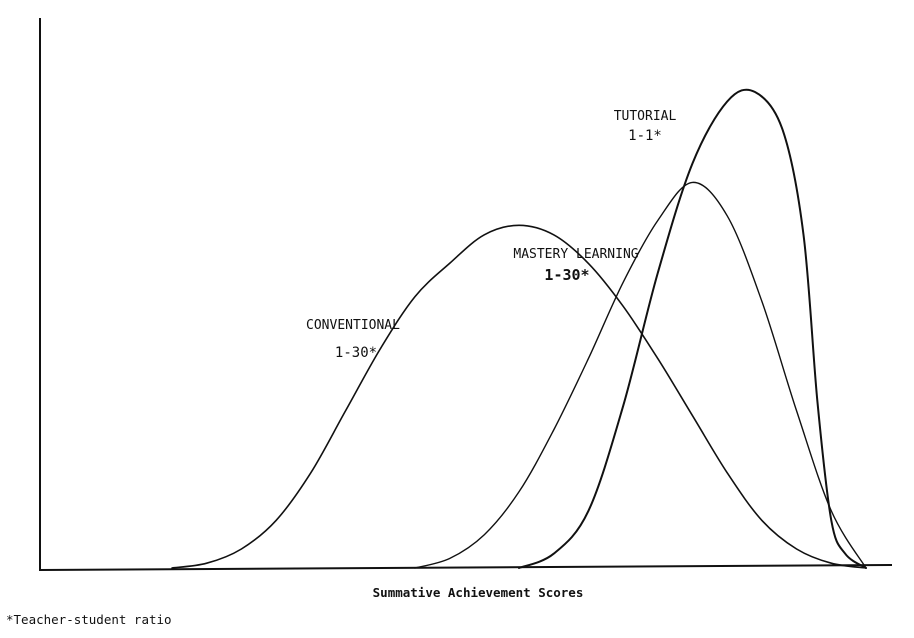 The width and height of the screenshot is (914, 638). I want to click on mastery-learning-label: MASTERY LEARNING, so click(575, 254).